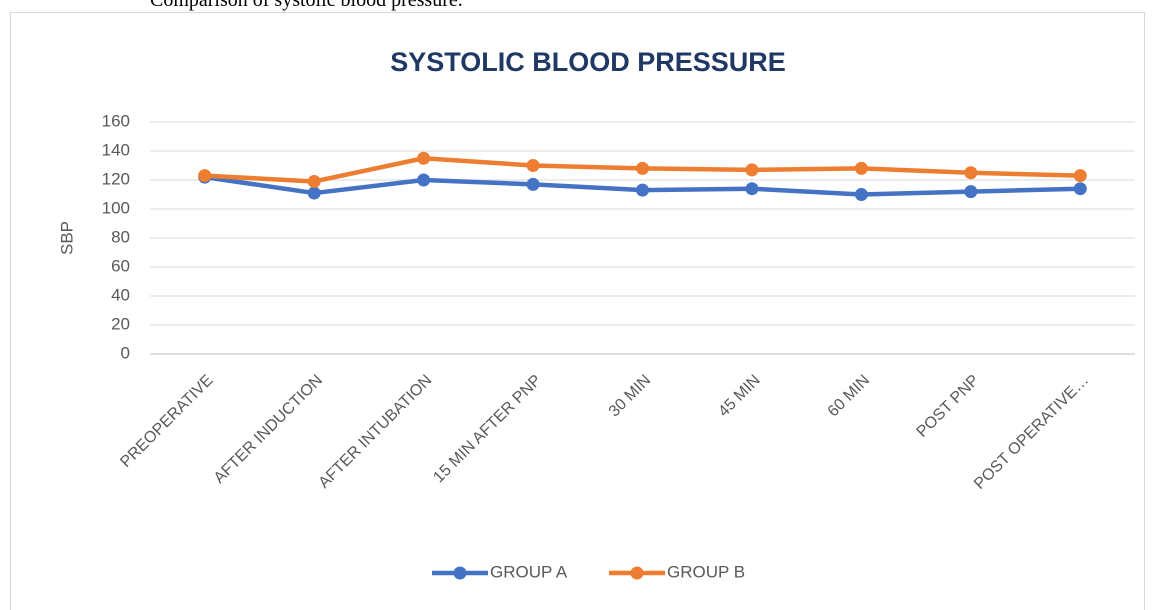 This screenshot has width=1155, height=610. What do you see at coordinates (116, 207) in the screenshot?
I see `y-tick-label: 100` at bounding box center [116, 207].